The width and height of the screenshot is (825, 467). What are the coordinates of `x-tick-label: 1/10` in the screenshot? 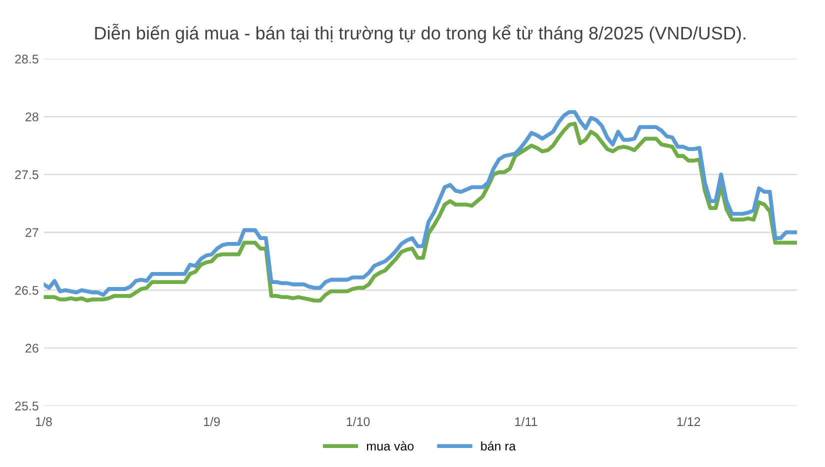 It's located at (358, 421).